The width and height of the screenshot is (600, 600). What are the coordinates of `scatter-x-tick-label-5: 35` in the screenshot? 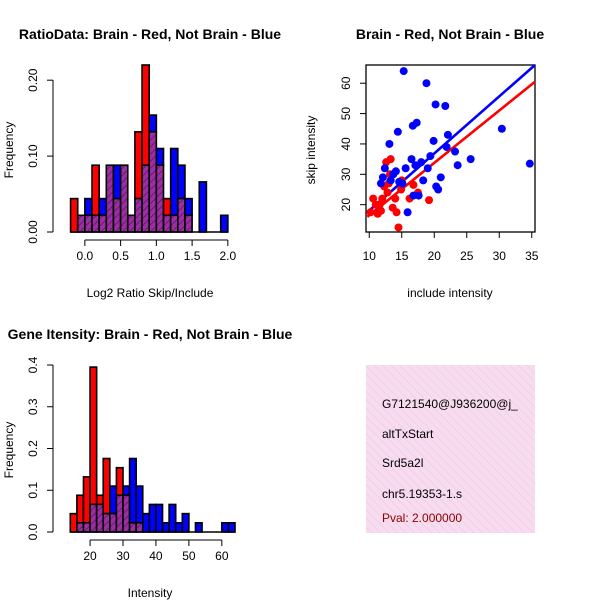 It's located at (532, 256).